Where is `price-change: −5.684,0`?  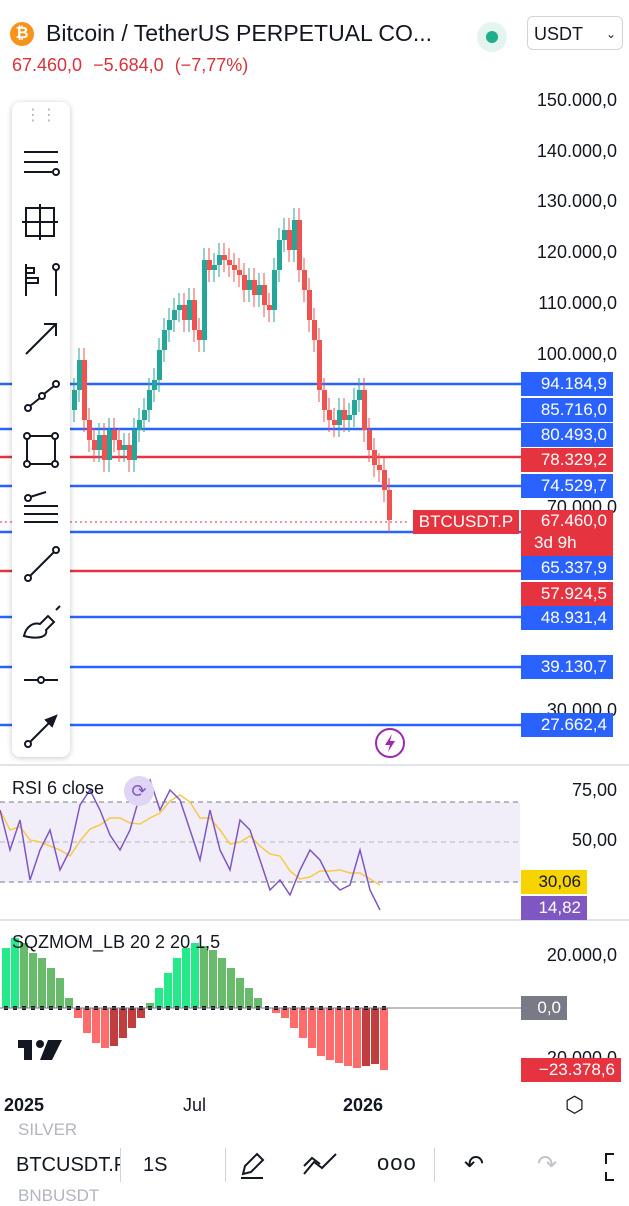 price-change: −5.684,0 is located at coordinates (128, 65).